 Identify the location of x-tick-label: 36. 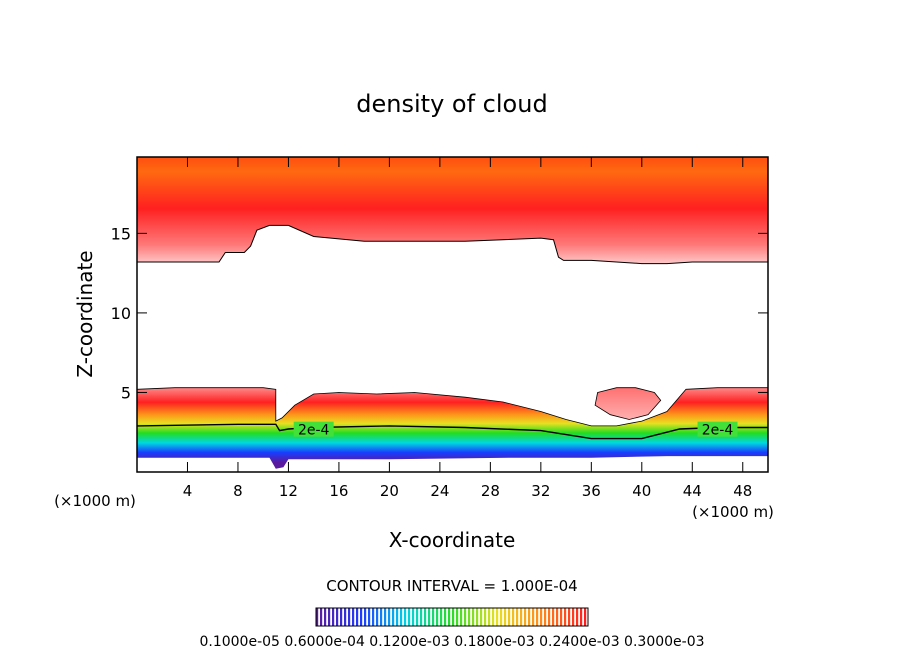
(591, 491).